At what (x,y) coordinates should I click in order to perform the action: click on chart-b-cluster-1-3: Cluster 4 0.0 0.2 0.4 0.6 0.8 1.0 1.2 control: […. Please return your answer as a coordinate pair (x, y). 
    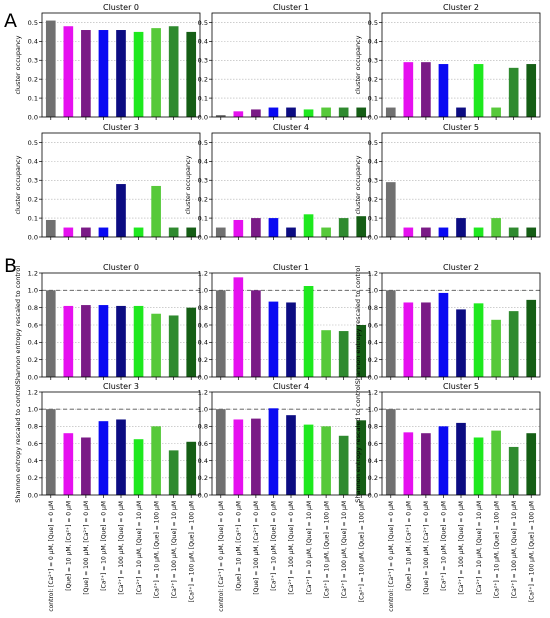
    Looking at the image, I should click on (284, 497).